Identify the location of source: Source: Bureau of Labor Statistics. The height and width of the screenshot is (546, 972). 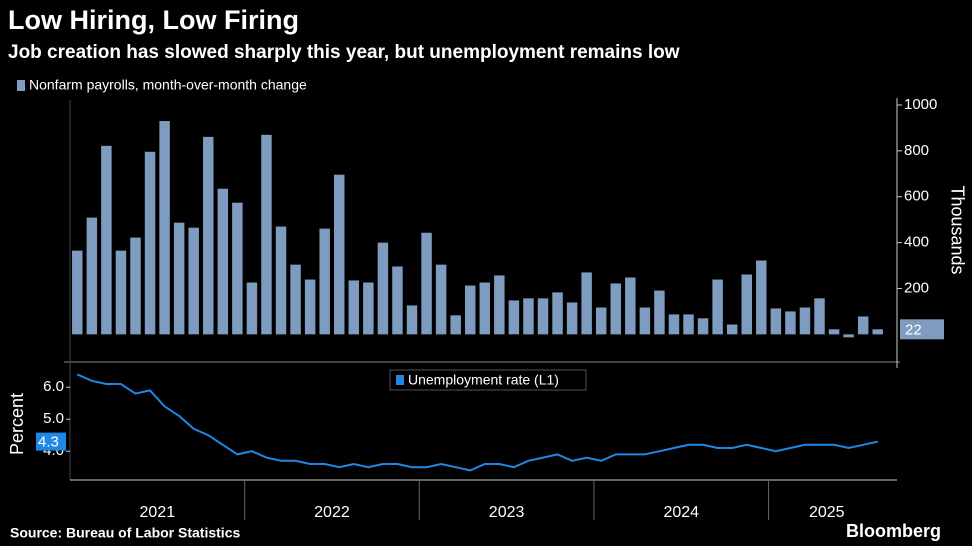
(125, 533).